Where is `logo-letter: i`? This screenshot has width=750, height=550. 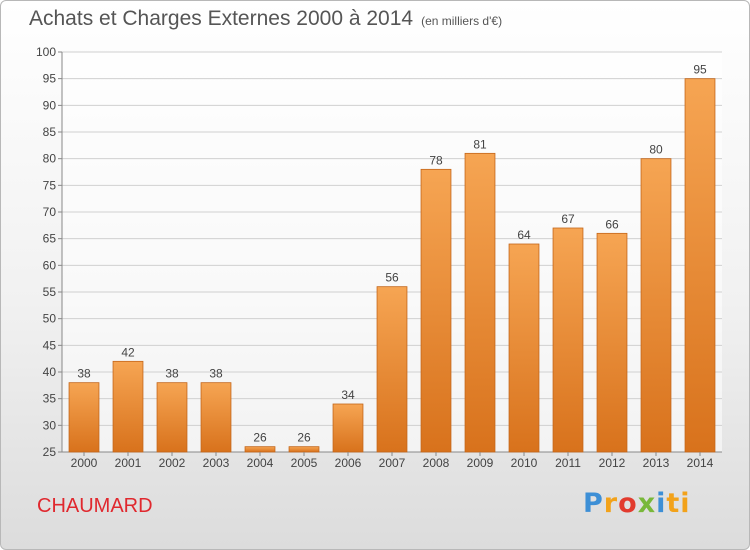 logo-letter: i is located at coordinates (661, 503).